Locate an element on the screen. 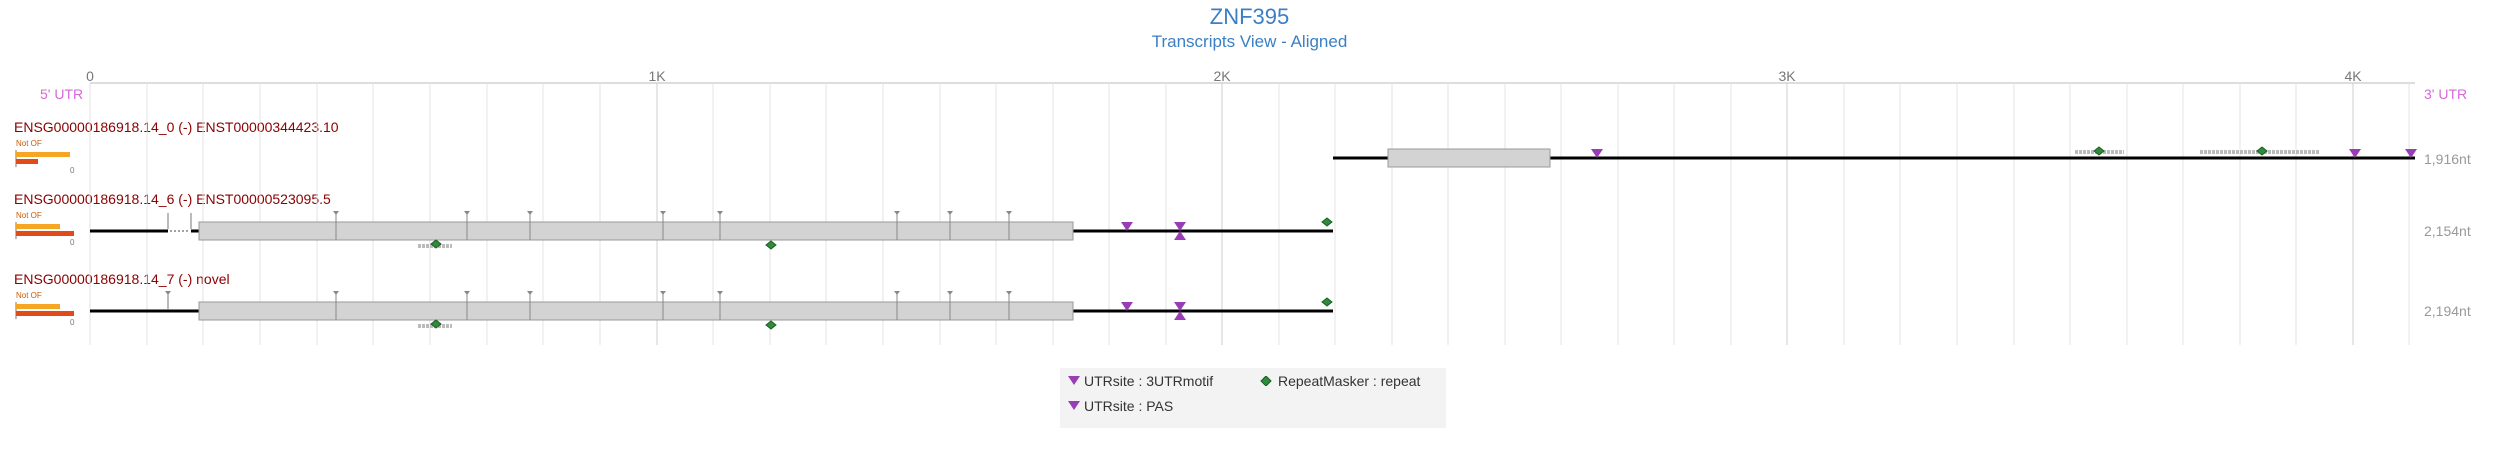 This screenshot has width=2499, height=456. axis-tick-label: 1K is located at coordinates (657, 76).